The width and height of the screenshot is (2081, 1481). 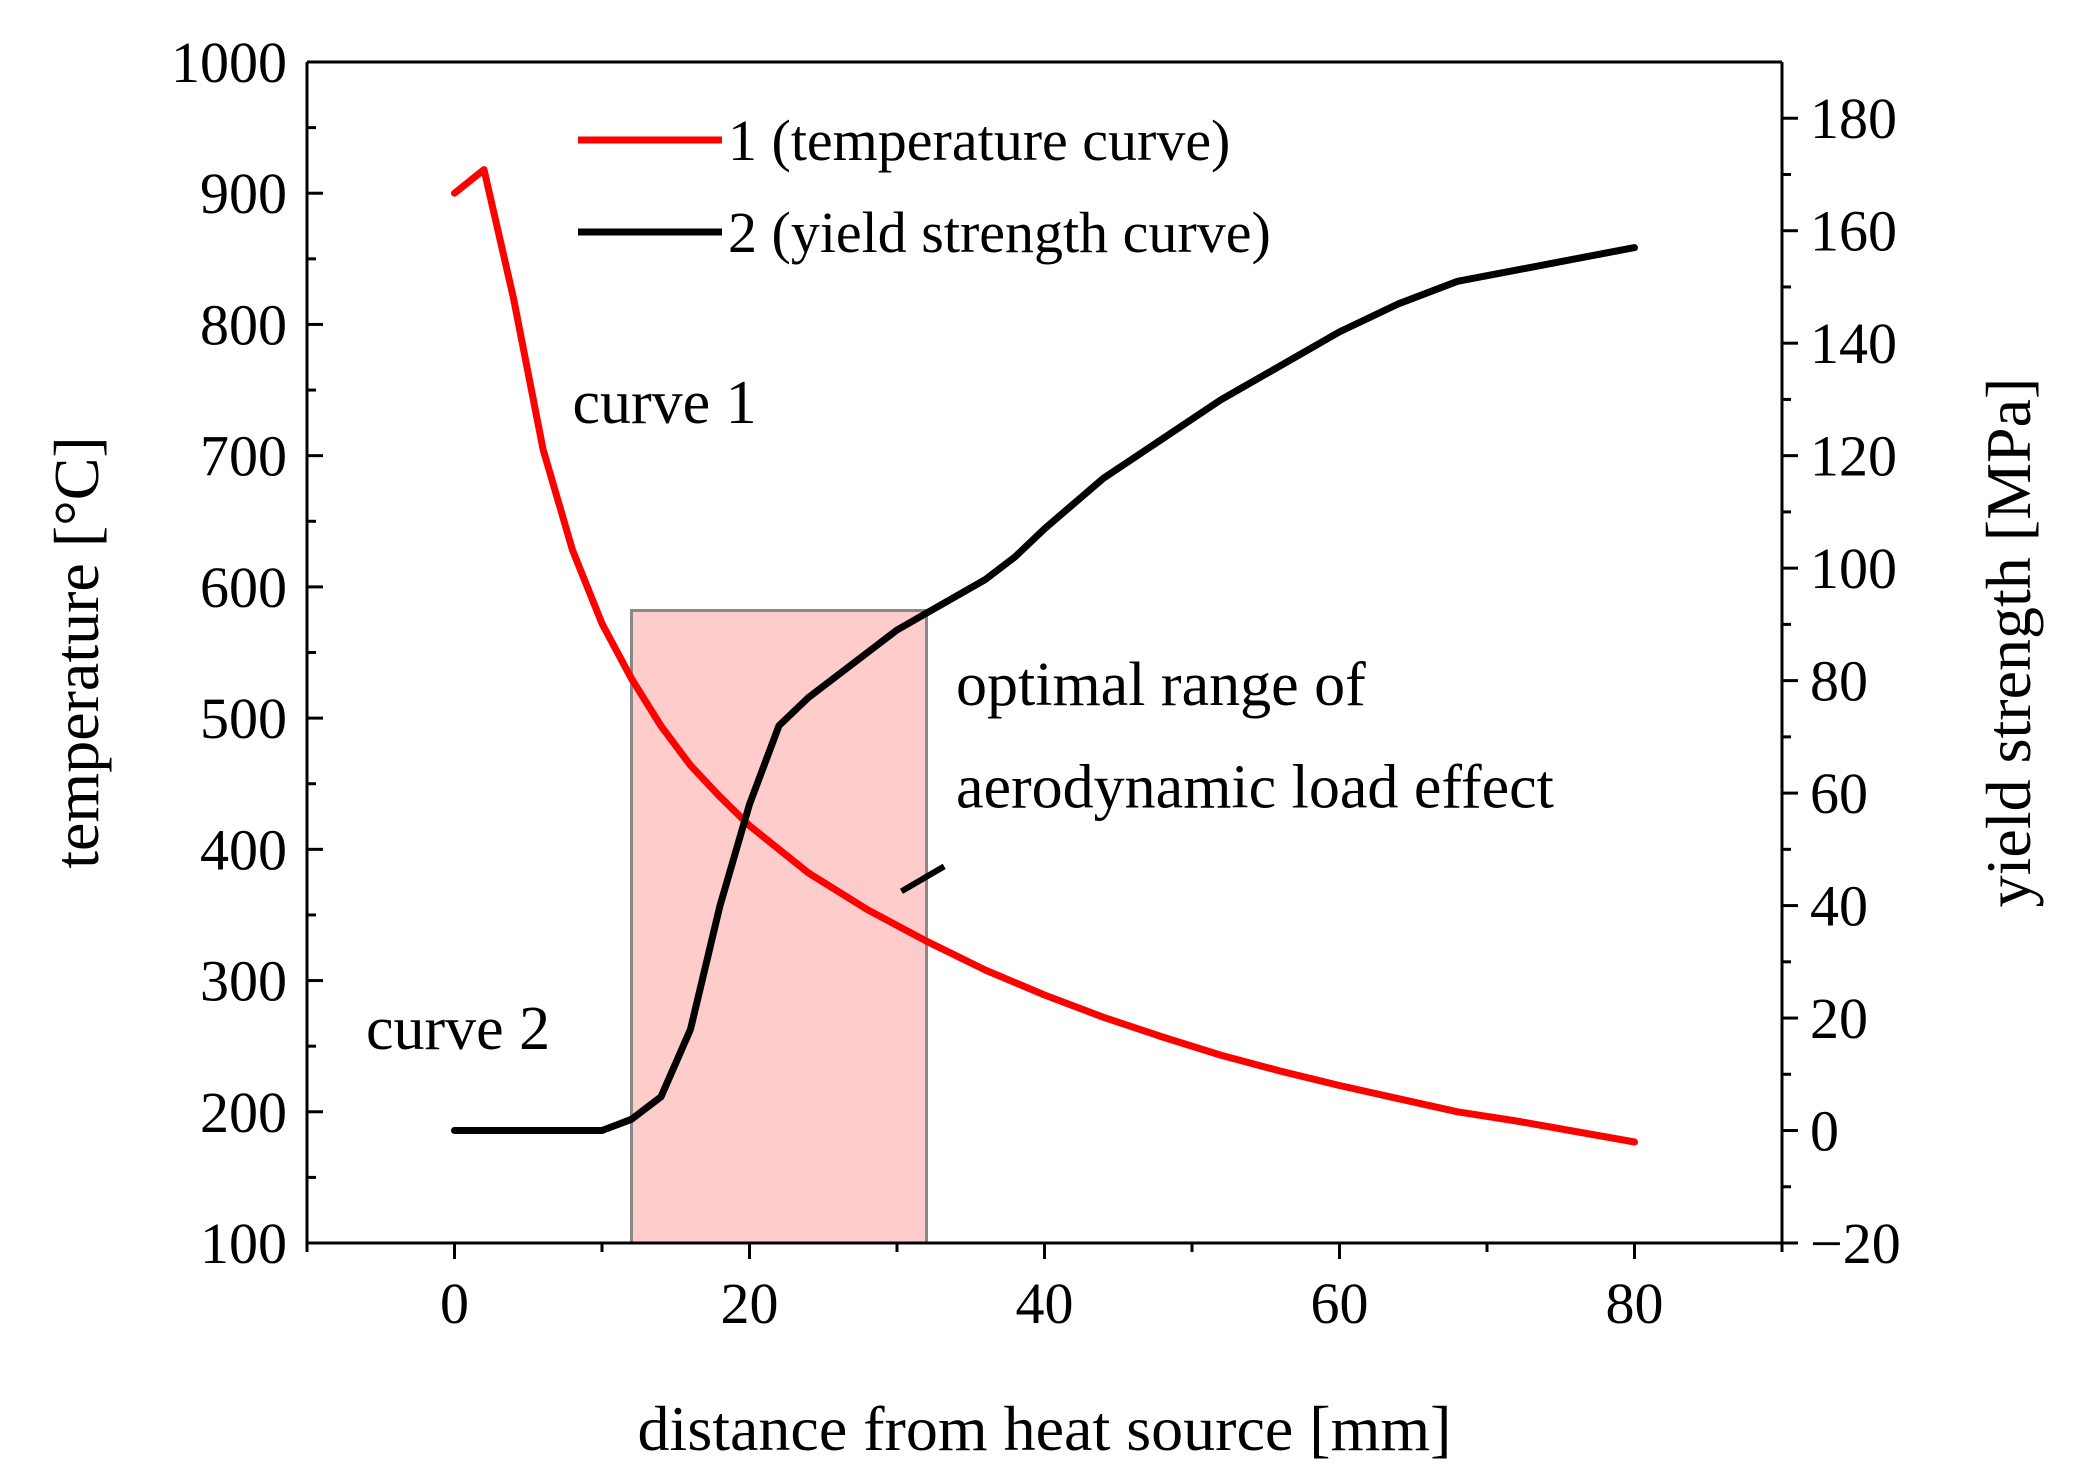 I want to click on annotation-3: optimal range of, so click(x=1161, y=685).